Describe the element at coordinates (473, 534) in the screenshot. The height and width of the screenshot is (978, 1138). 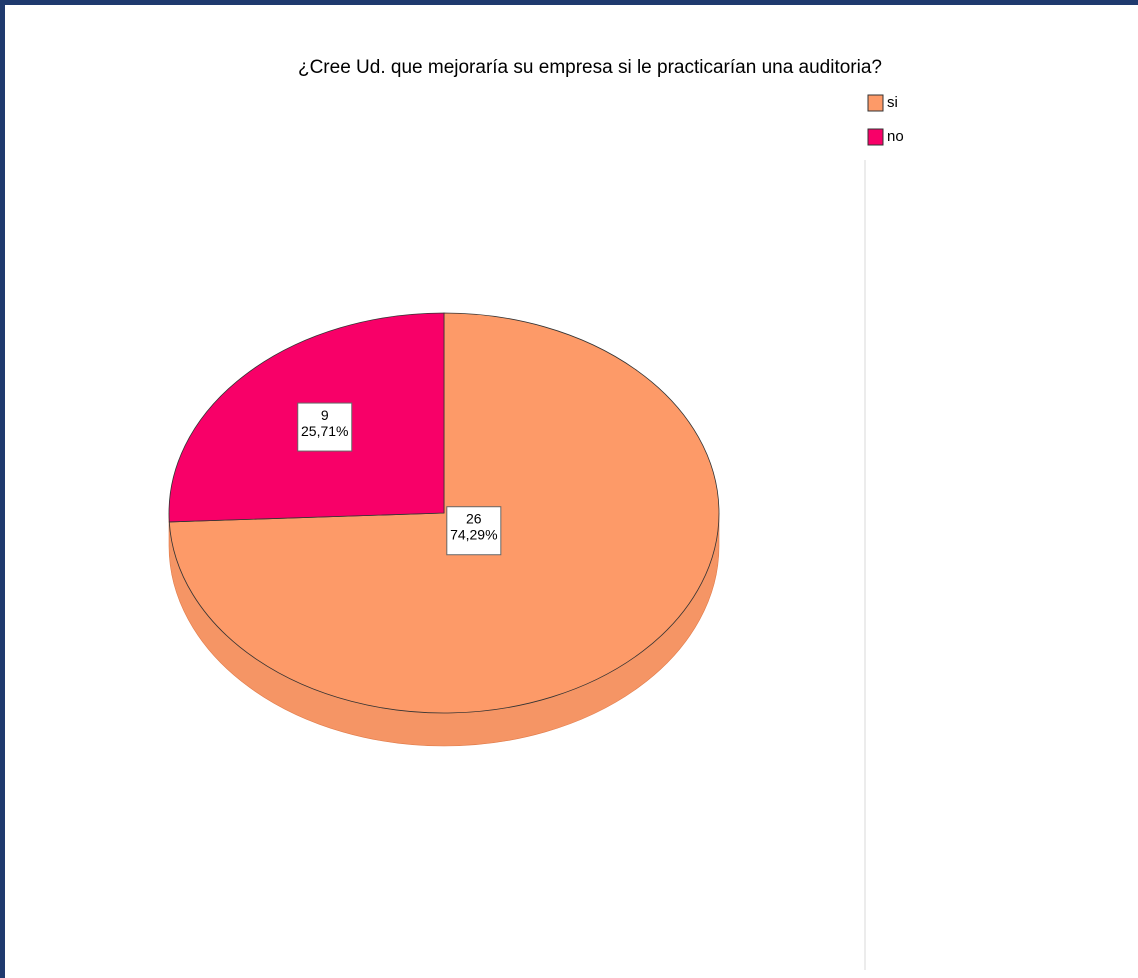
I see `data-label: 74,29%` at that location.